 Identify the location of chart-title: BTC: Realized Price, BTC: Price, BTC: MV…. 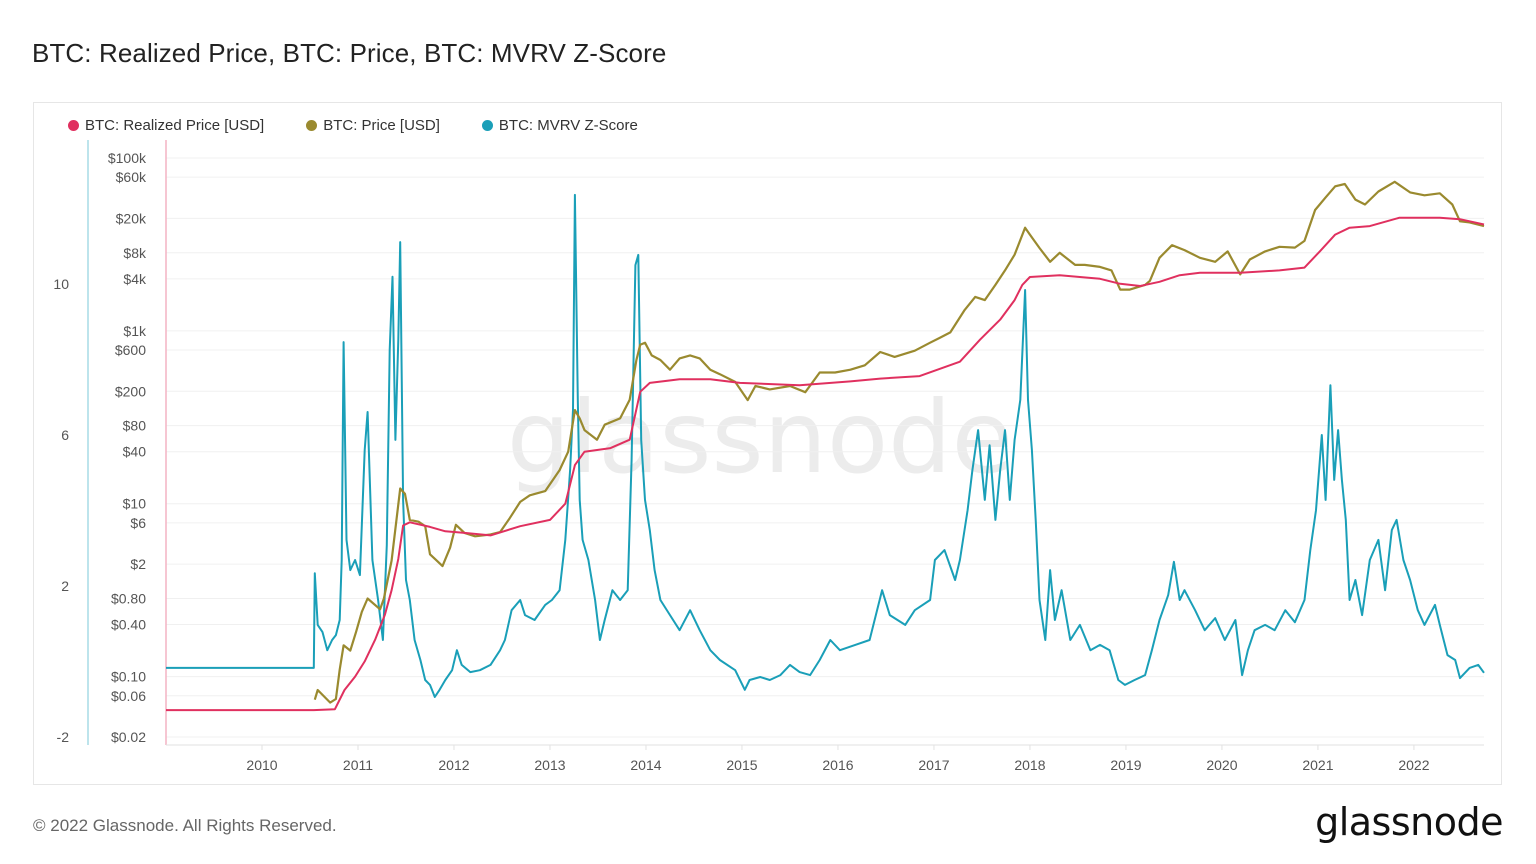
(349, 53).